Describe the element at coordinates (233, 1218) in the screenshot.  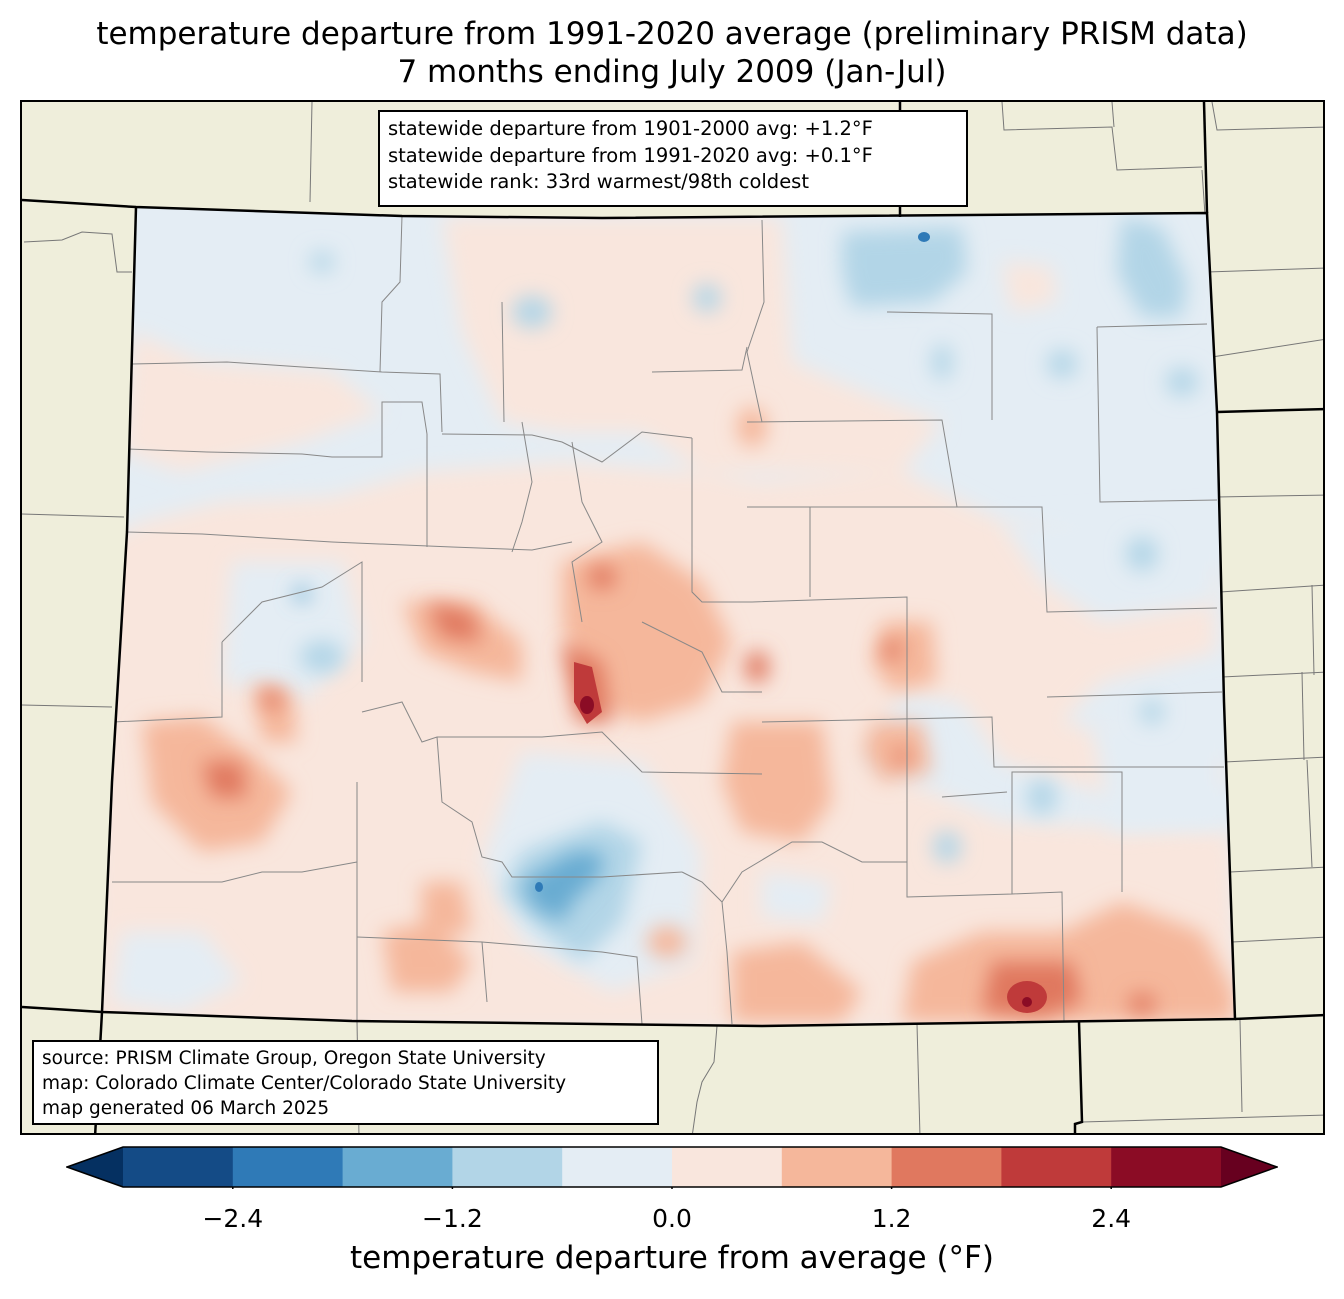
I see `colorbar-tick-label: −2.4` at that location.